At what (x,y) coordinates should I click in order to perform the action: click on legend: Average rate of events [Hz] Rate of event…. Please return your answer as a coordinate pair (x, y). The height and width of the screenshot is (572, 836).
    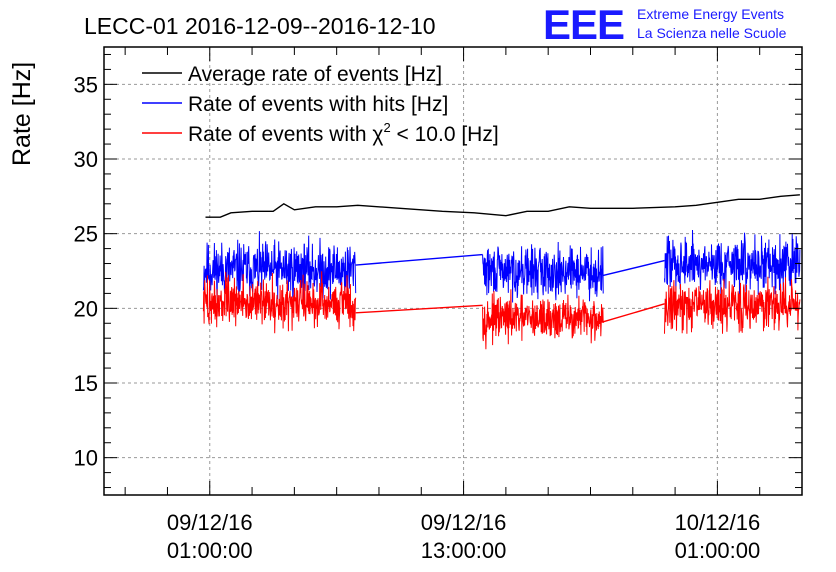
    Looking at the image, I should click on (320, 104).